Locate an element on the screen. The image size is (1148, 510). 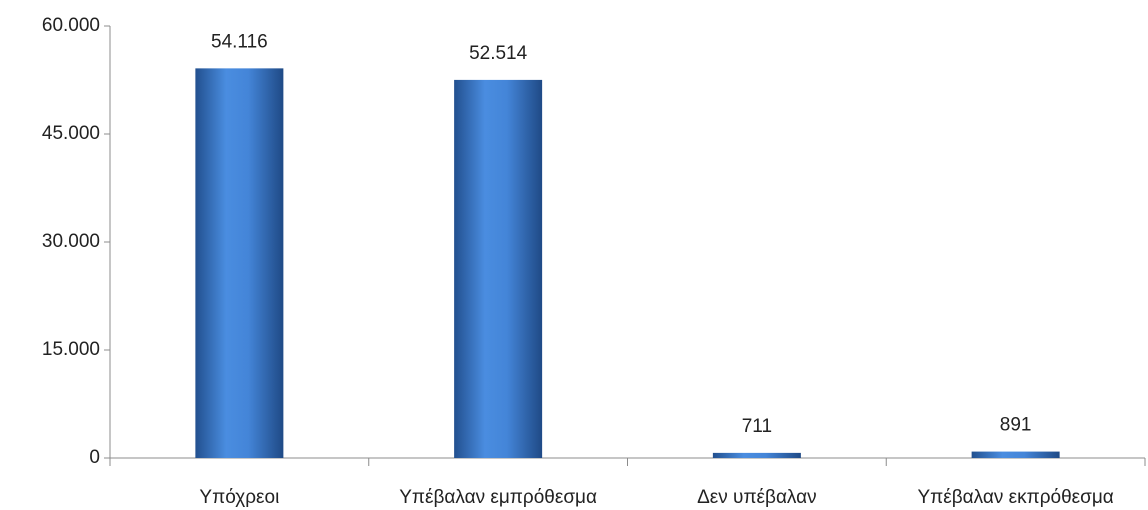
value-label: 711 is located at coordinates (757, 426).